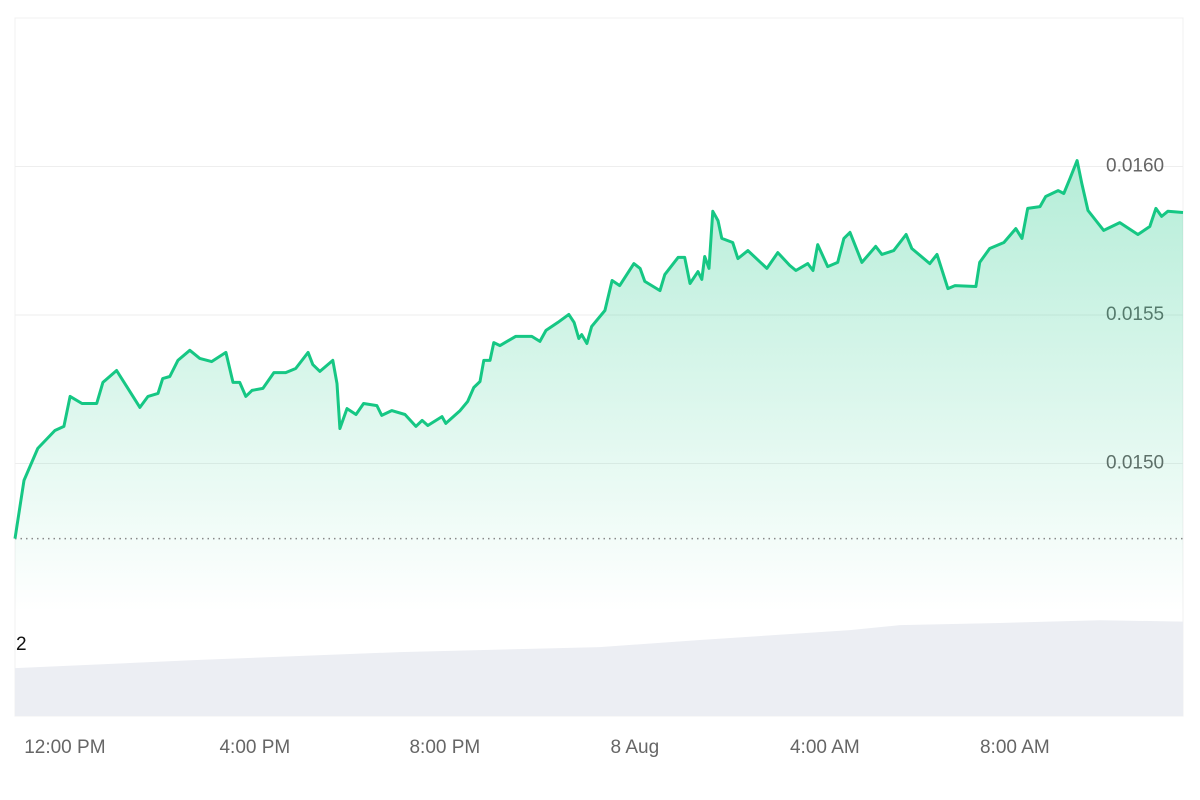  What do you see at coordinates (635, 747) in the screenshot?
I see `x-tick-label: 8 Aug` at bounding box center [635, 747].